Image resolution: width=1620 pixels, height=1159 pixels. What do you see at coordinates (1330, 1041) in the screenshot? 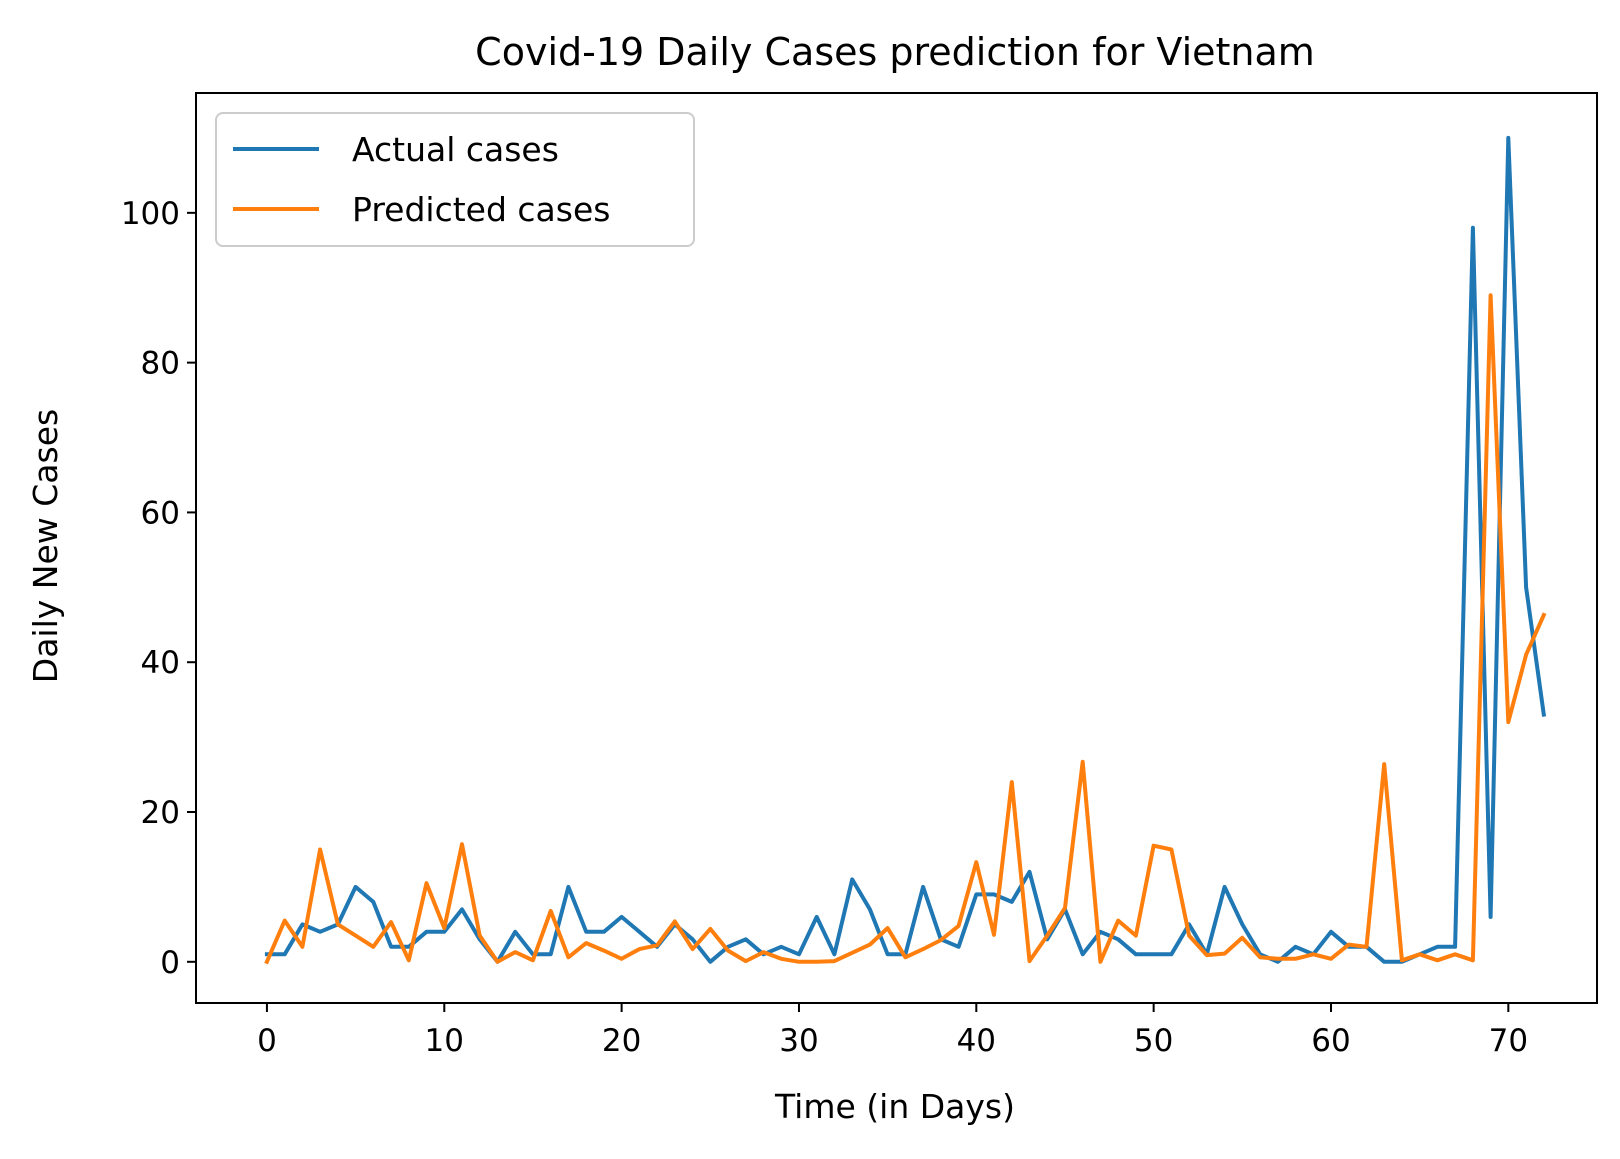
I see `x-tick-label: 60` at bounding box center [1330, 1041].